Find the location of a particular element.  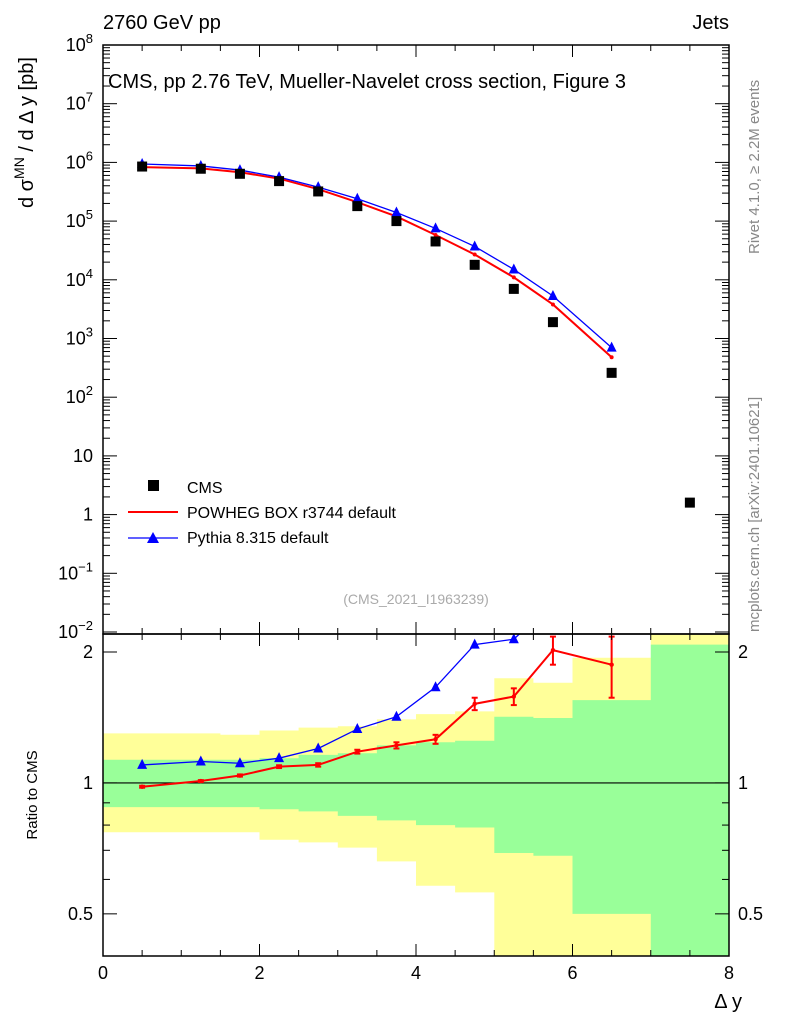

x-tick-label: 2 is located at coordinates (259, 973).